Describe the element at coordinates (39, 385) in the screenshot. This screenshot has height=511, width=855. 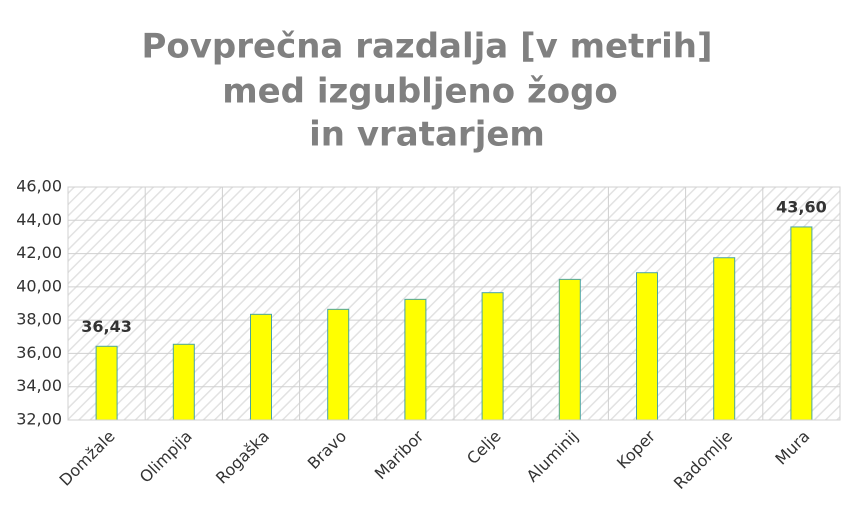
I see `y-tick-label: 34,00` at that location.